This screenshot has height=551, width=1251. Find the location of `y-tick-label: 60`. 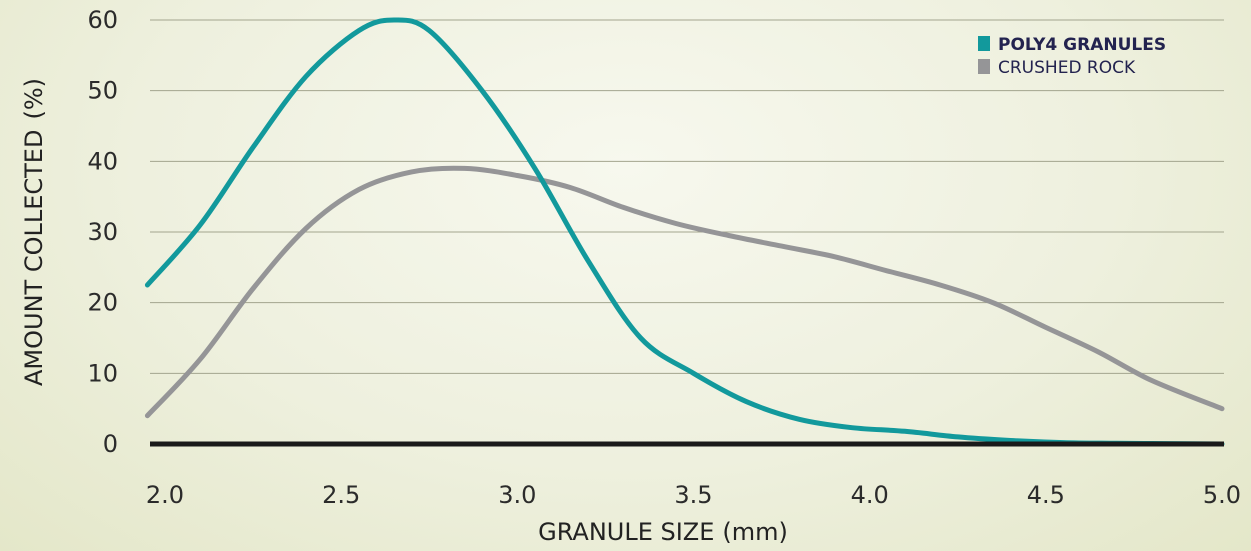

y-tick-label: 60 is located at coordinates (102, 20).